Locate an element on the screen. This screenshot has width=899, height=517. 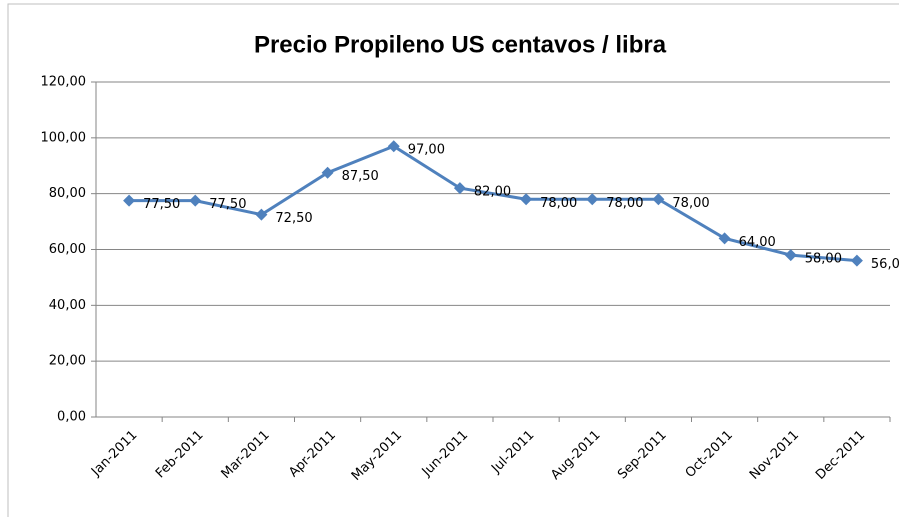
x-tick-label: Mar-2011 is located at coordinates (246, 455).